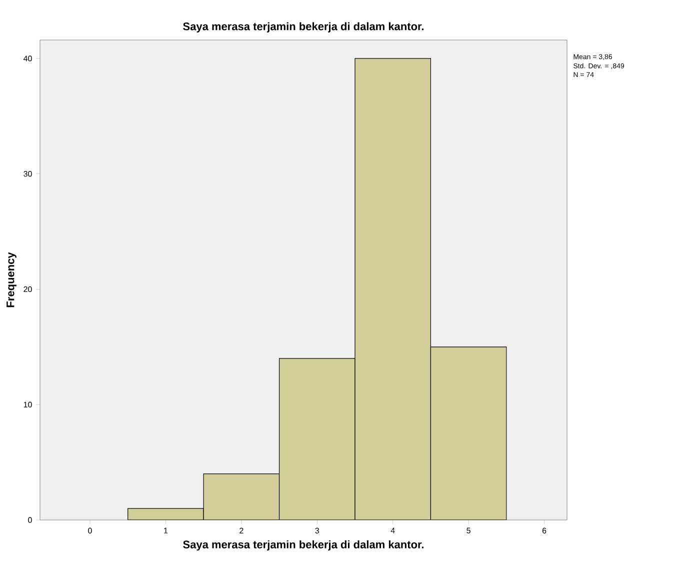 This screenshot has height=575, width=673. What do you see at coordinates (90, 531) in the screenshot?
I see `x-tick-label: 0` at bounding box center [90, 531].